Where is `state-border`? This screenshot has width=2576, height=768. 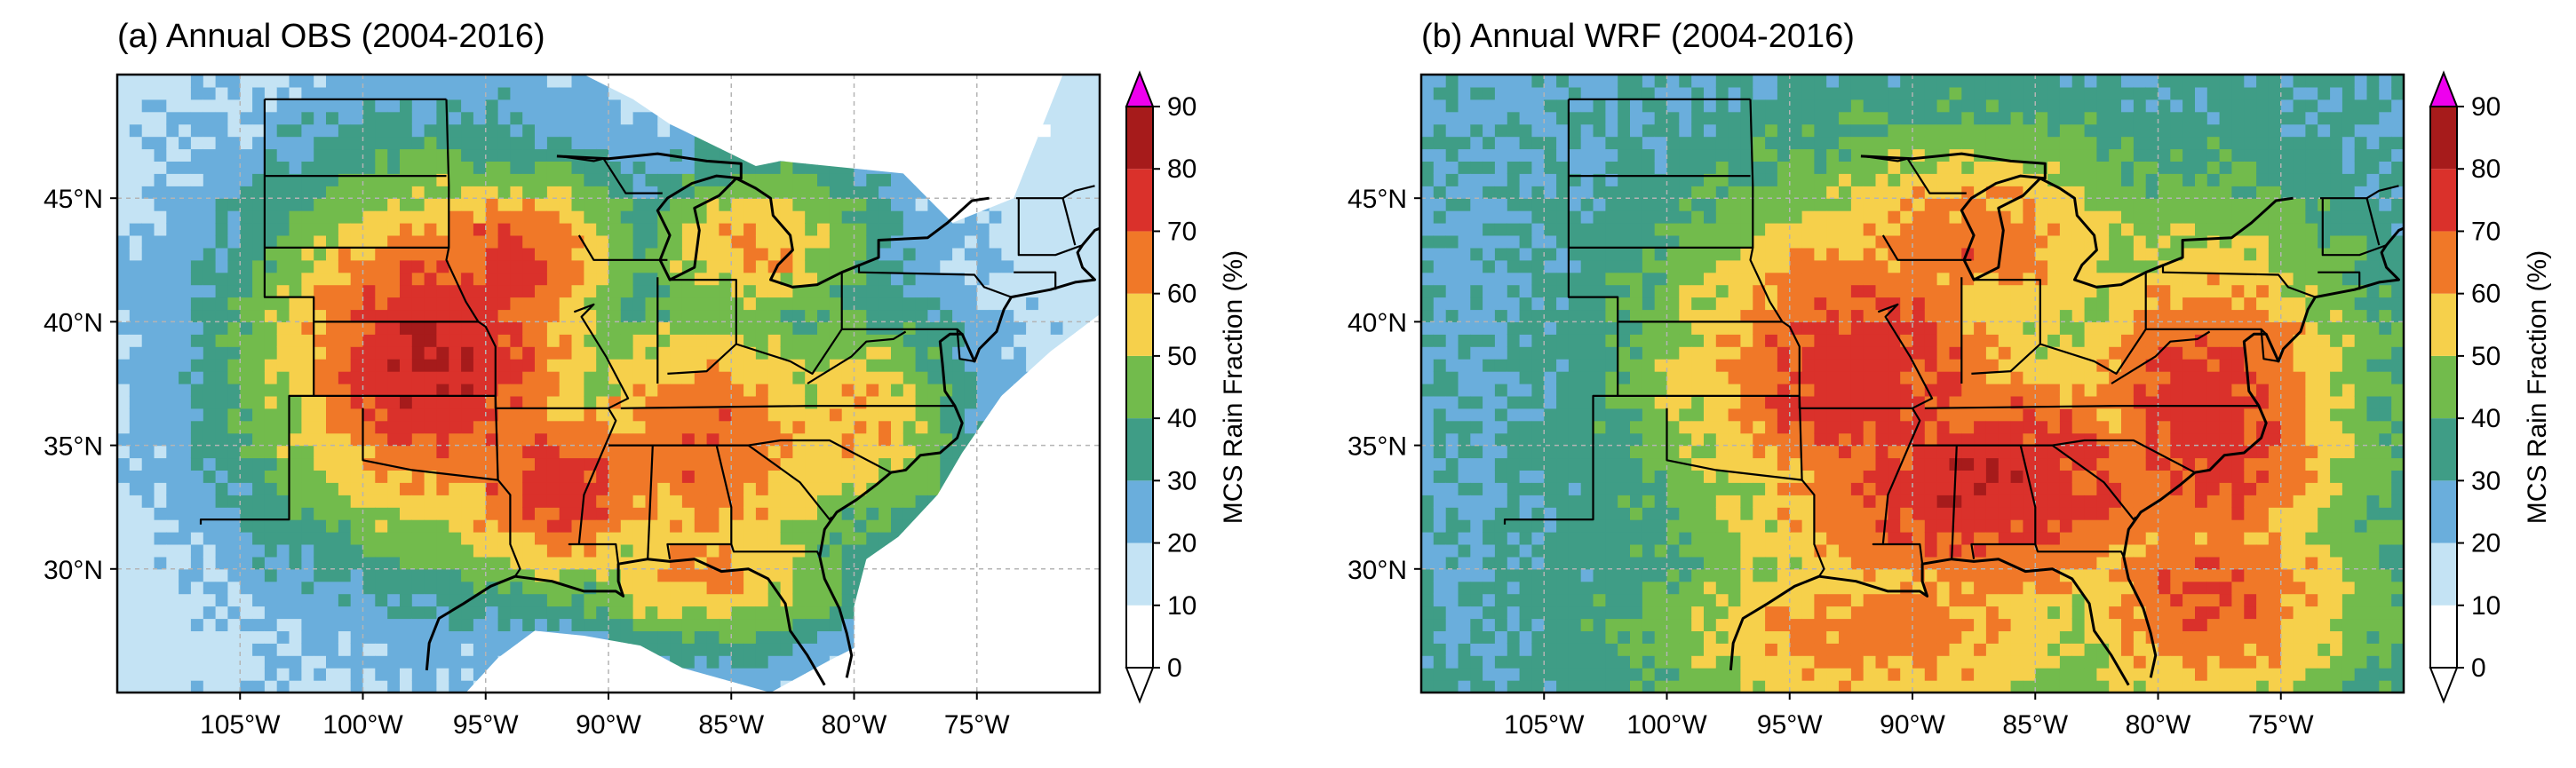 state-border is located at coordinates (750, 456).